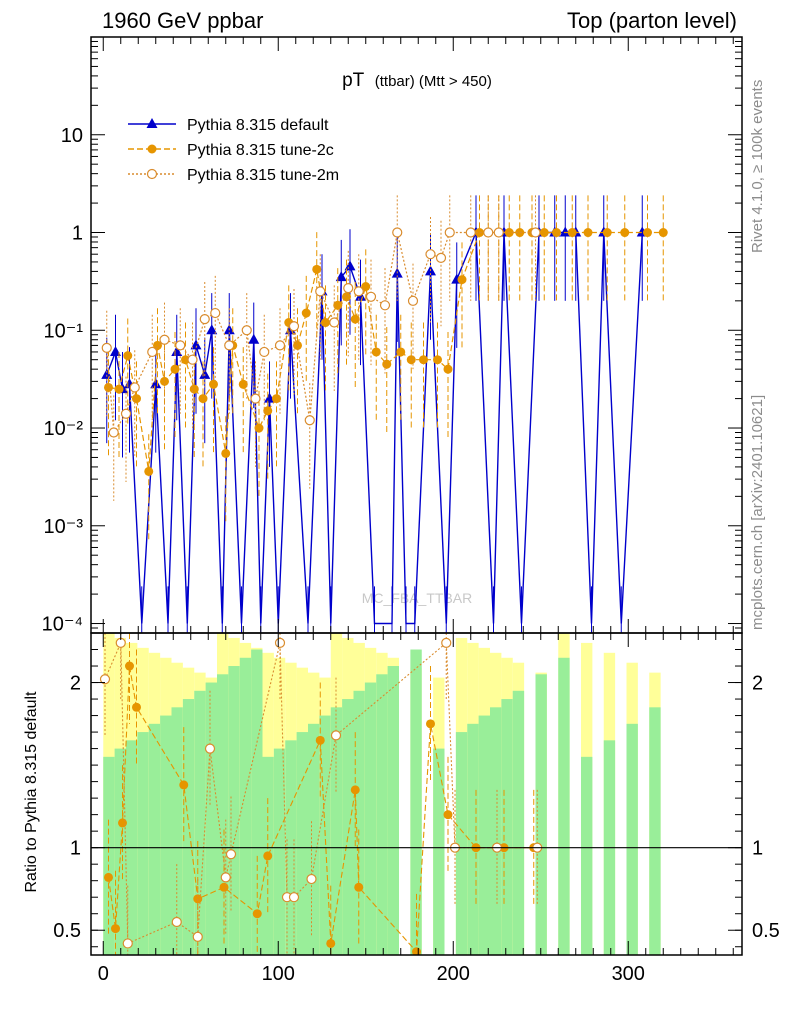 The height and width of the screenshot is (1024, 786). What do you see at coordinates (757, 849) in the screenshot?
I see `ratio-y-tick-label-right: 1` at bounding box center [757, 849].